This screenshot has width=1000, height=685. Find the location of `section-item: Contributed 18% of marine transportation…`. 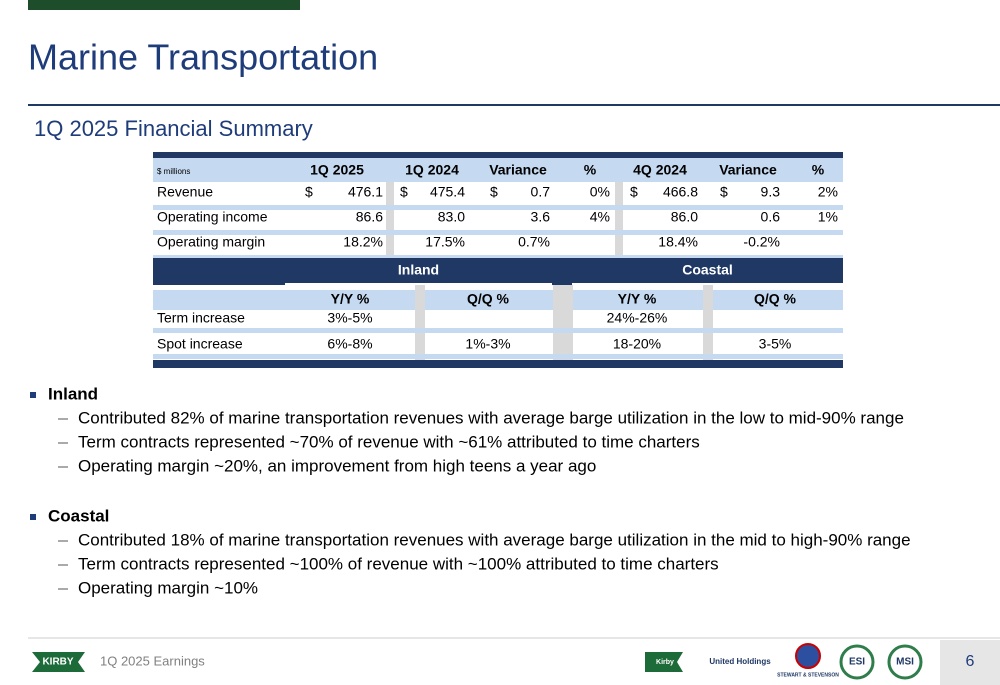

section-item: Contributed 18% of marine transportation… is located at coordinates (494, 539).